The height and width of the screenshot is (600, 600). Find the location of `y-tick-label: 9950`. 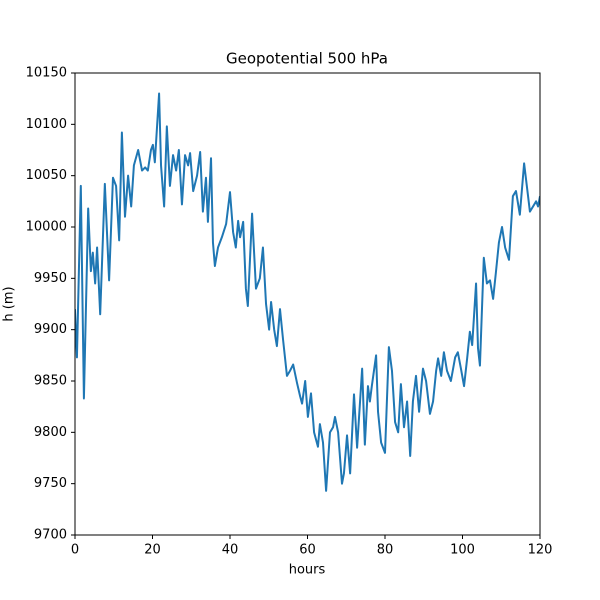

y-tick-label: 9950 is located at coordinates (50, 278).